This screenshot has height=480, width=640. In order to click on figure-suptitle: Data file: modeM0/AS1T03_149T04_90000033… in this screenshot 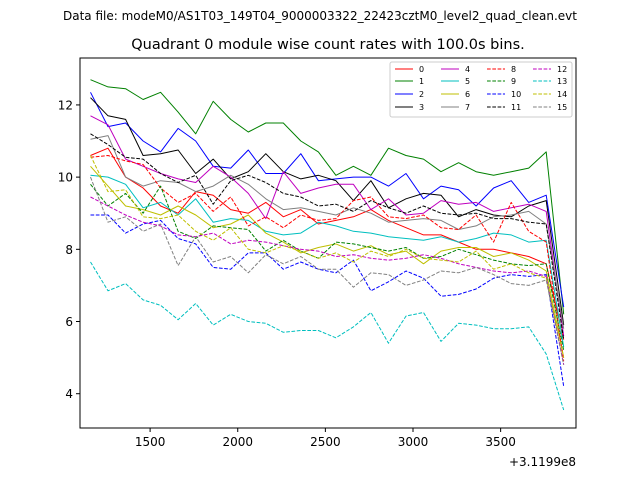, I will do `click(320, 16)`.